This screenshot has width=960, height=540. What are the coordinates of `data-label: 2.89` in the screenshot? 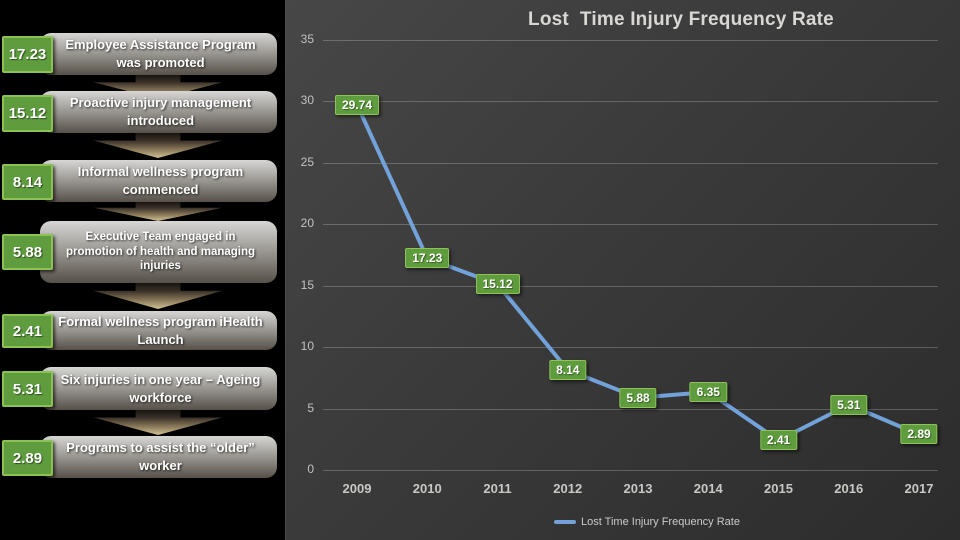 It's located at (919, 434).